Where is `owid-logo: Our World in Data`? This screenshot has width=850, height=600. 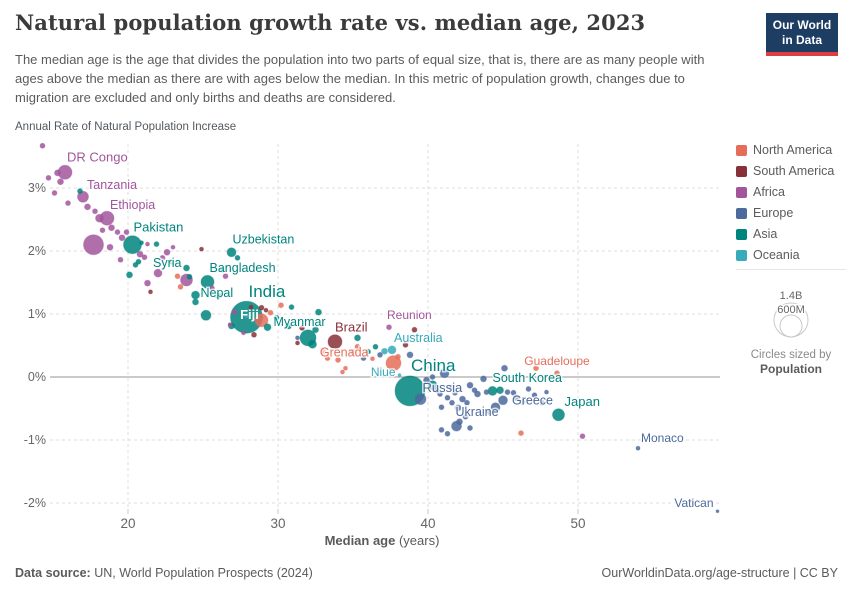 owid-logo: Our World in Data is located at coordinates (802, 34).